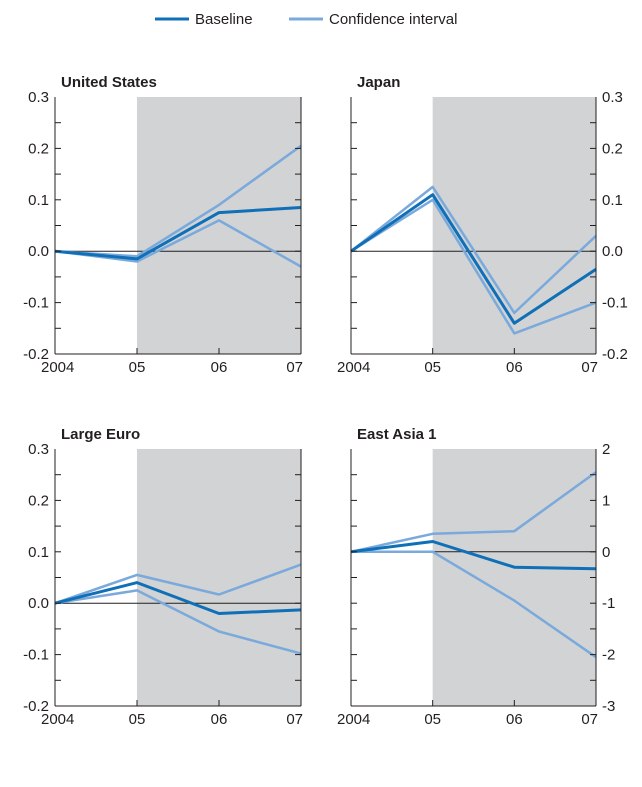 This screenshot has width=642, height=787. Describe the element at coordinates (100, 434) in the screenshot. I see `panel-title: Large Euro` at that location.